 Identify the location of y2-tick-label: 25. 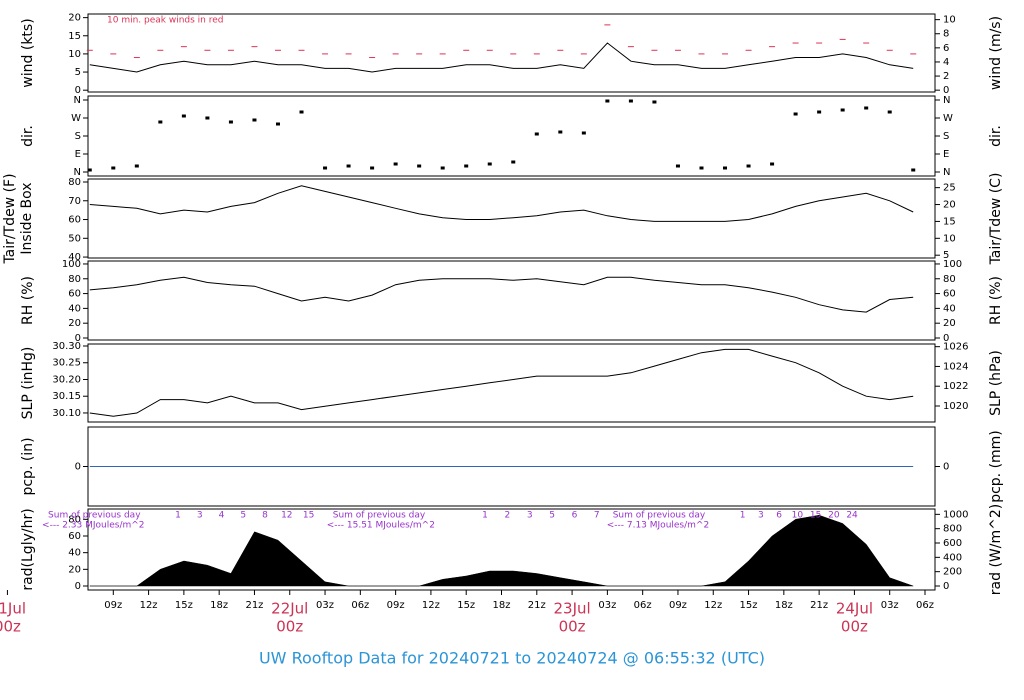
(949, 188).